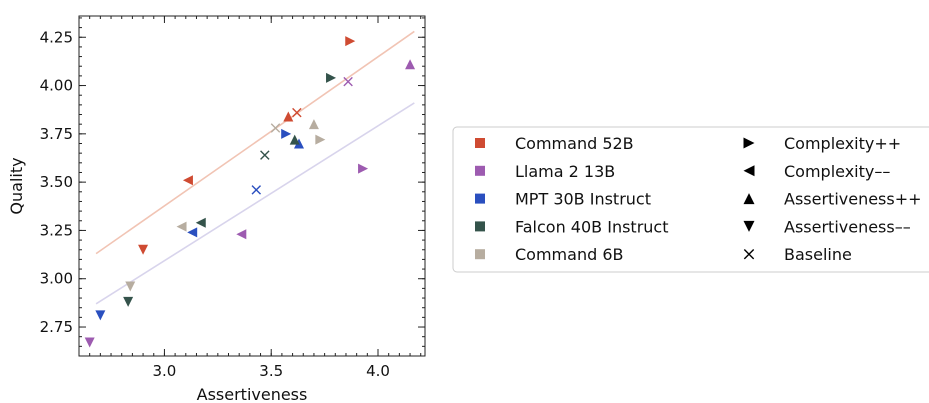 The image size is (929, 403). I want to click on legend-marker-triangle-left, so click(749, 171).